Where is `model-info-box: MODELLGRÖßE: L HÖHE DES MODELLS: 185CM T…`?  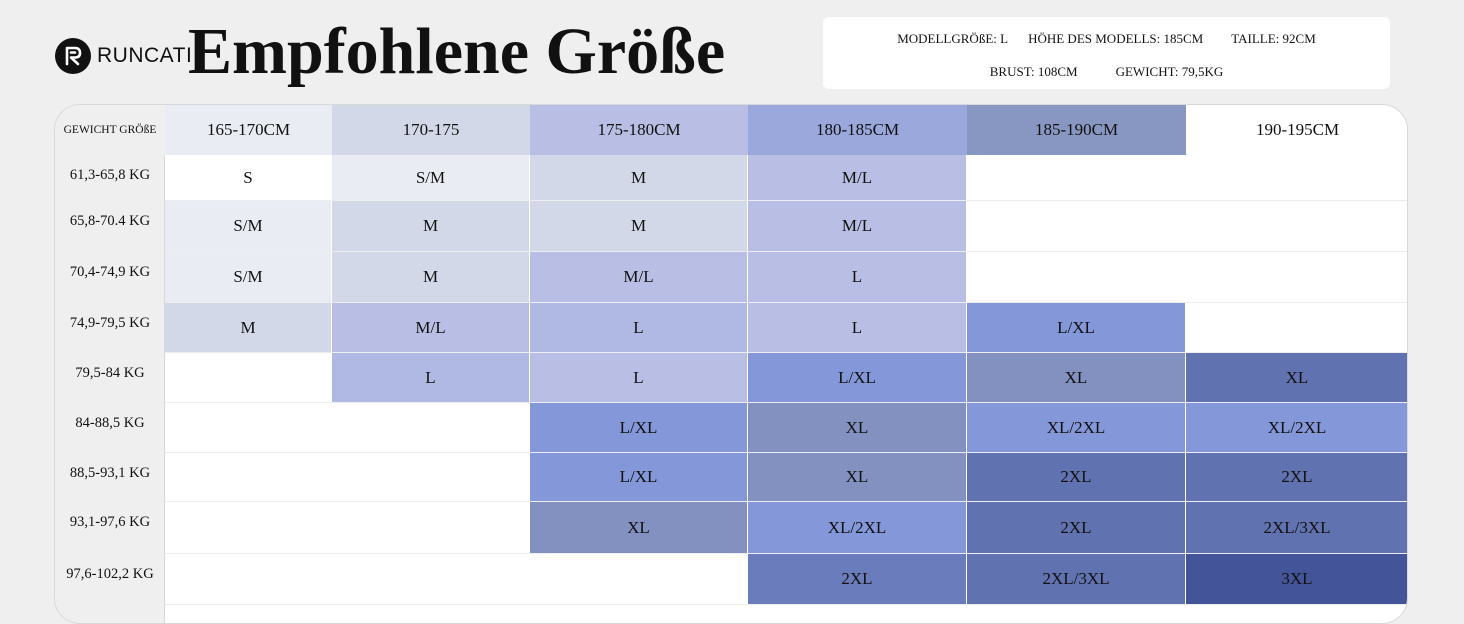 model-info-box: MODELLGRÖßE: L HÖHE DES MODELLS: 185CM T… is located at coordinates (1106, 53).